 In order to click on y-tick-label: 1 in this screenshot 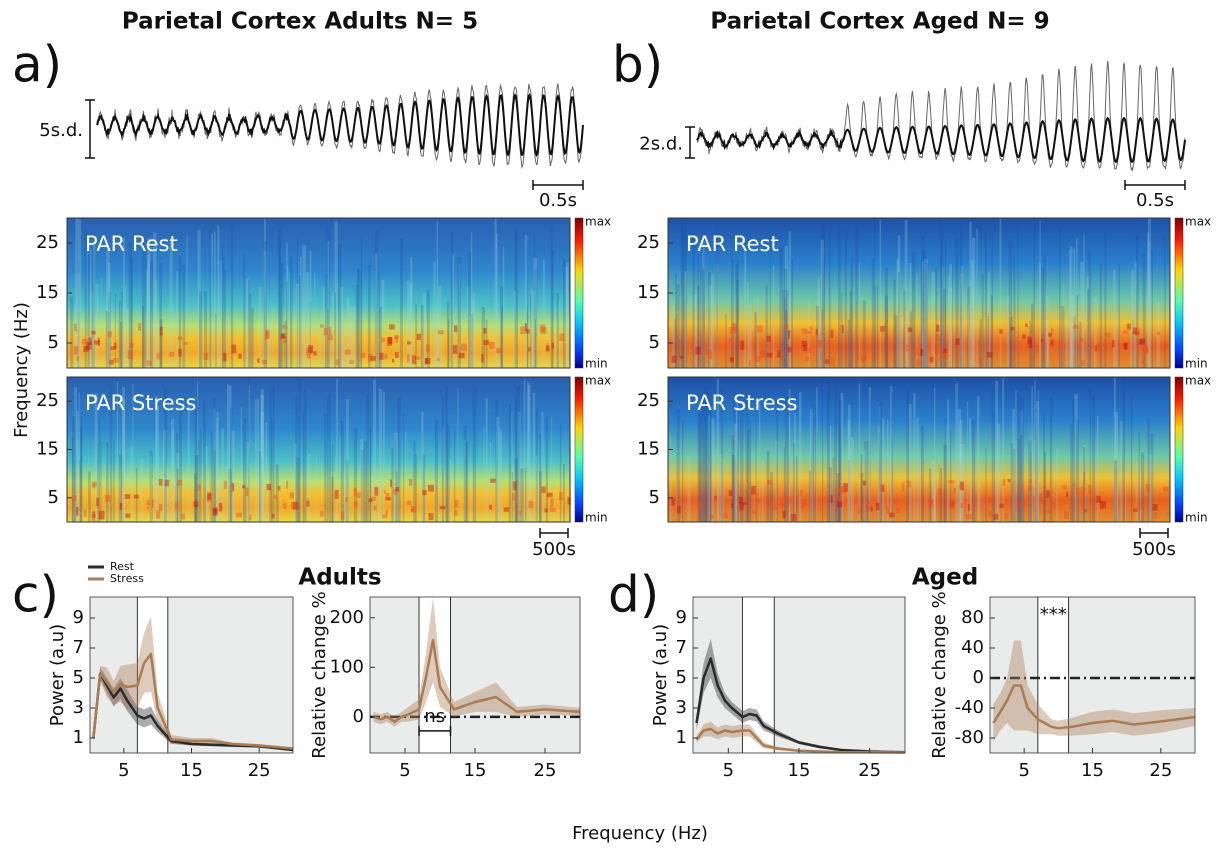, I will do `click(681, 737)`.